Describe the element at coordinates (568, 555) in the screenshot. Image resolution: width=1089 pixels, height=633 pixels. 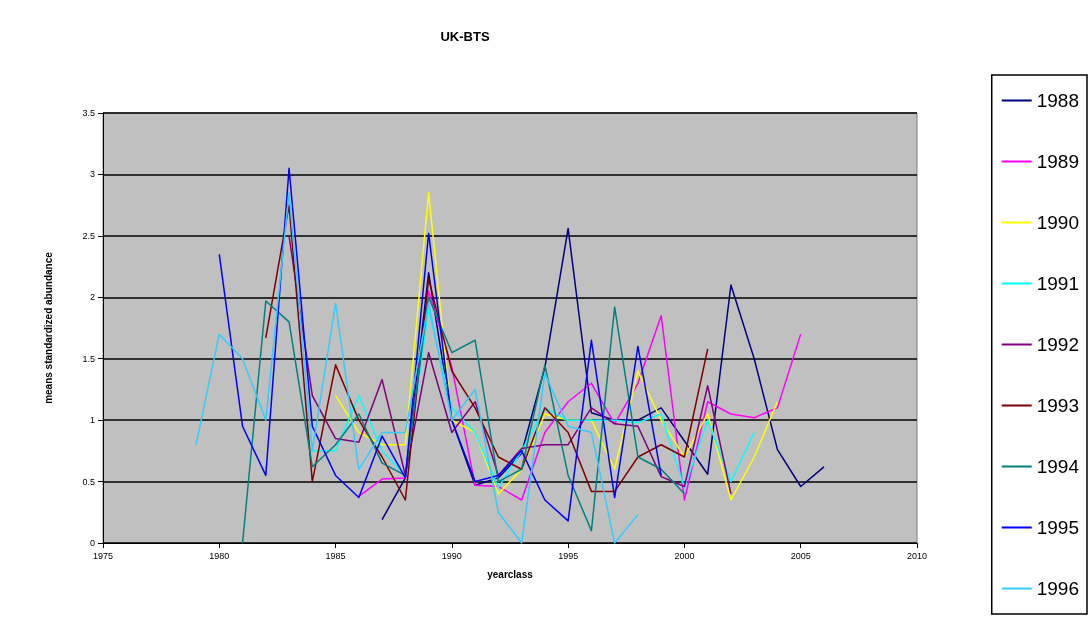
I see `x-tick-label: 1995` at that location.